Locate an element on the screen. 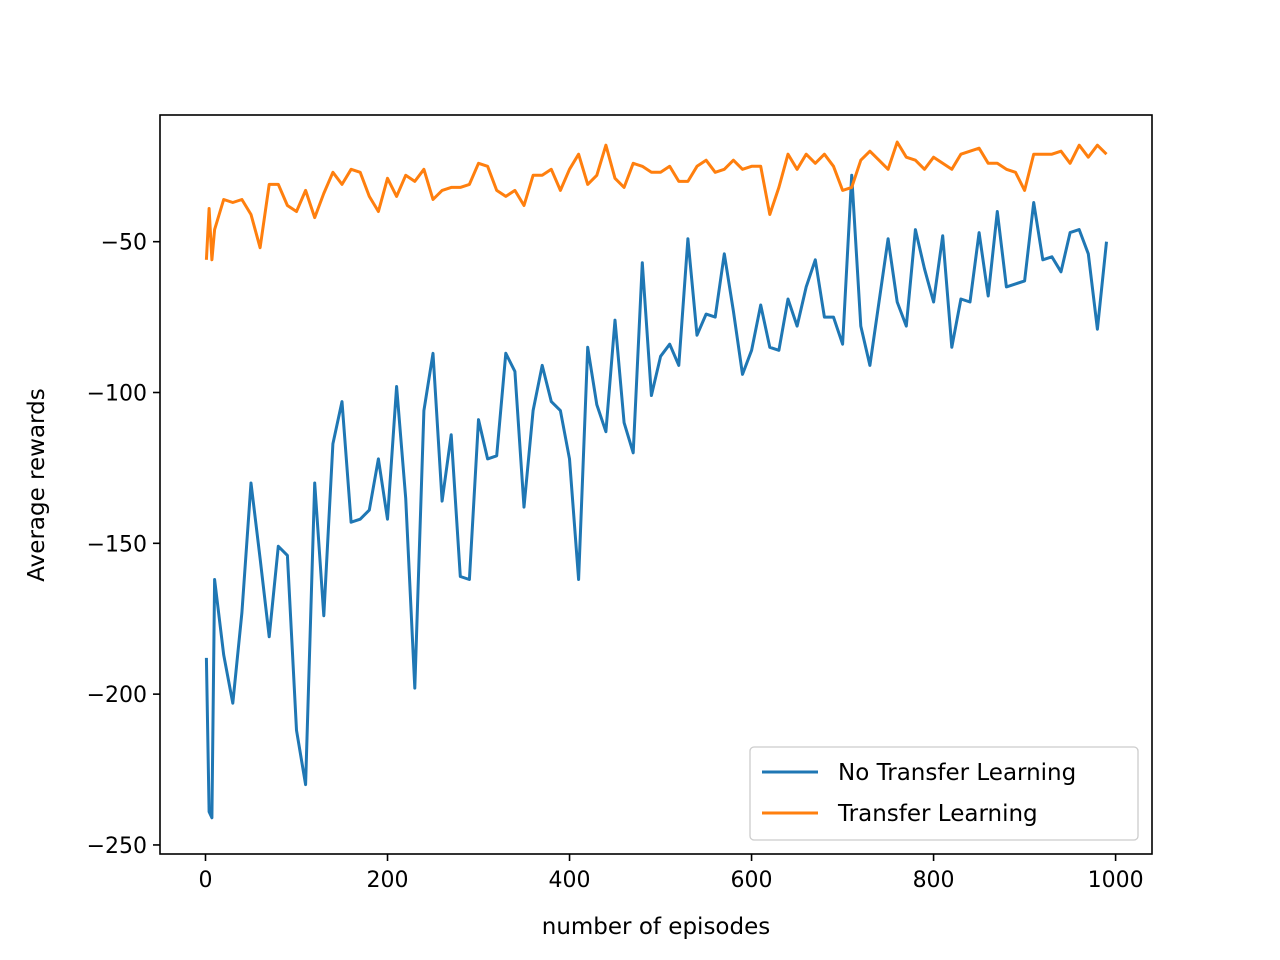  legend-box is located at coordinates (944, 793).